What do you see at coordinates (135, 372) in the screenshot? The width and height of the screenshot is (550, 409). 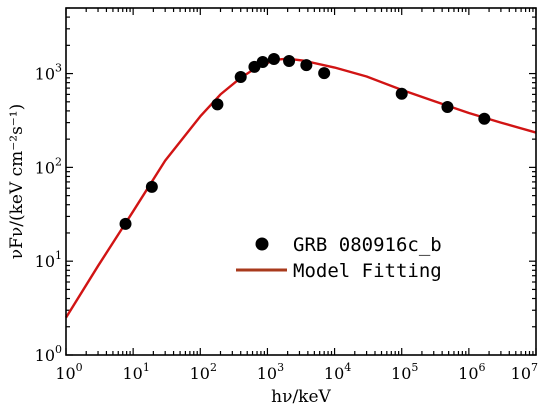 I see `x-tick-label: 10¹` at bounding box center [135, 372].